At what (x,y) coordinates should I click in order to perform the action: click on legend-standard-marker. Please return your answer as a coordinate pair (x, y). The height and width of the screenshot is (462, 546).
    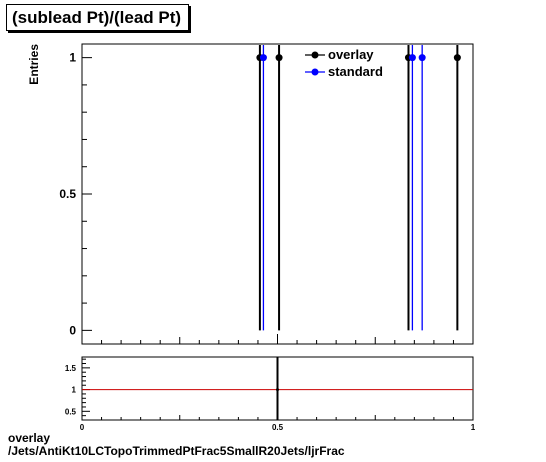
    Looking at the image, I should click on (315, 72).